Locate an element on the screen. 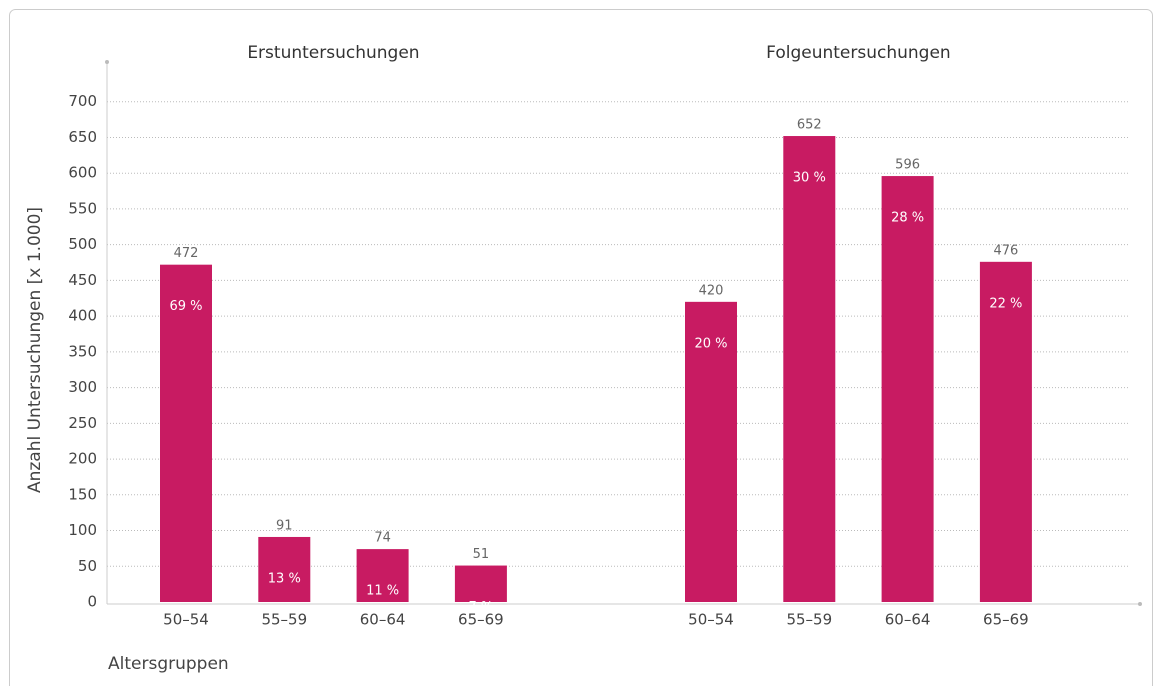 The width and height of the screenshot is (1163, 686). y-tick-label: 100 is located at coordinates (82, 530).